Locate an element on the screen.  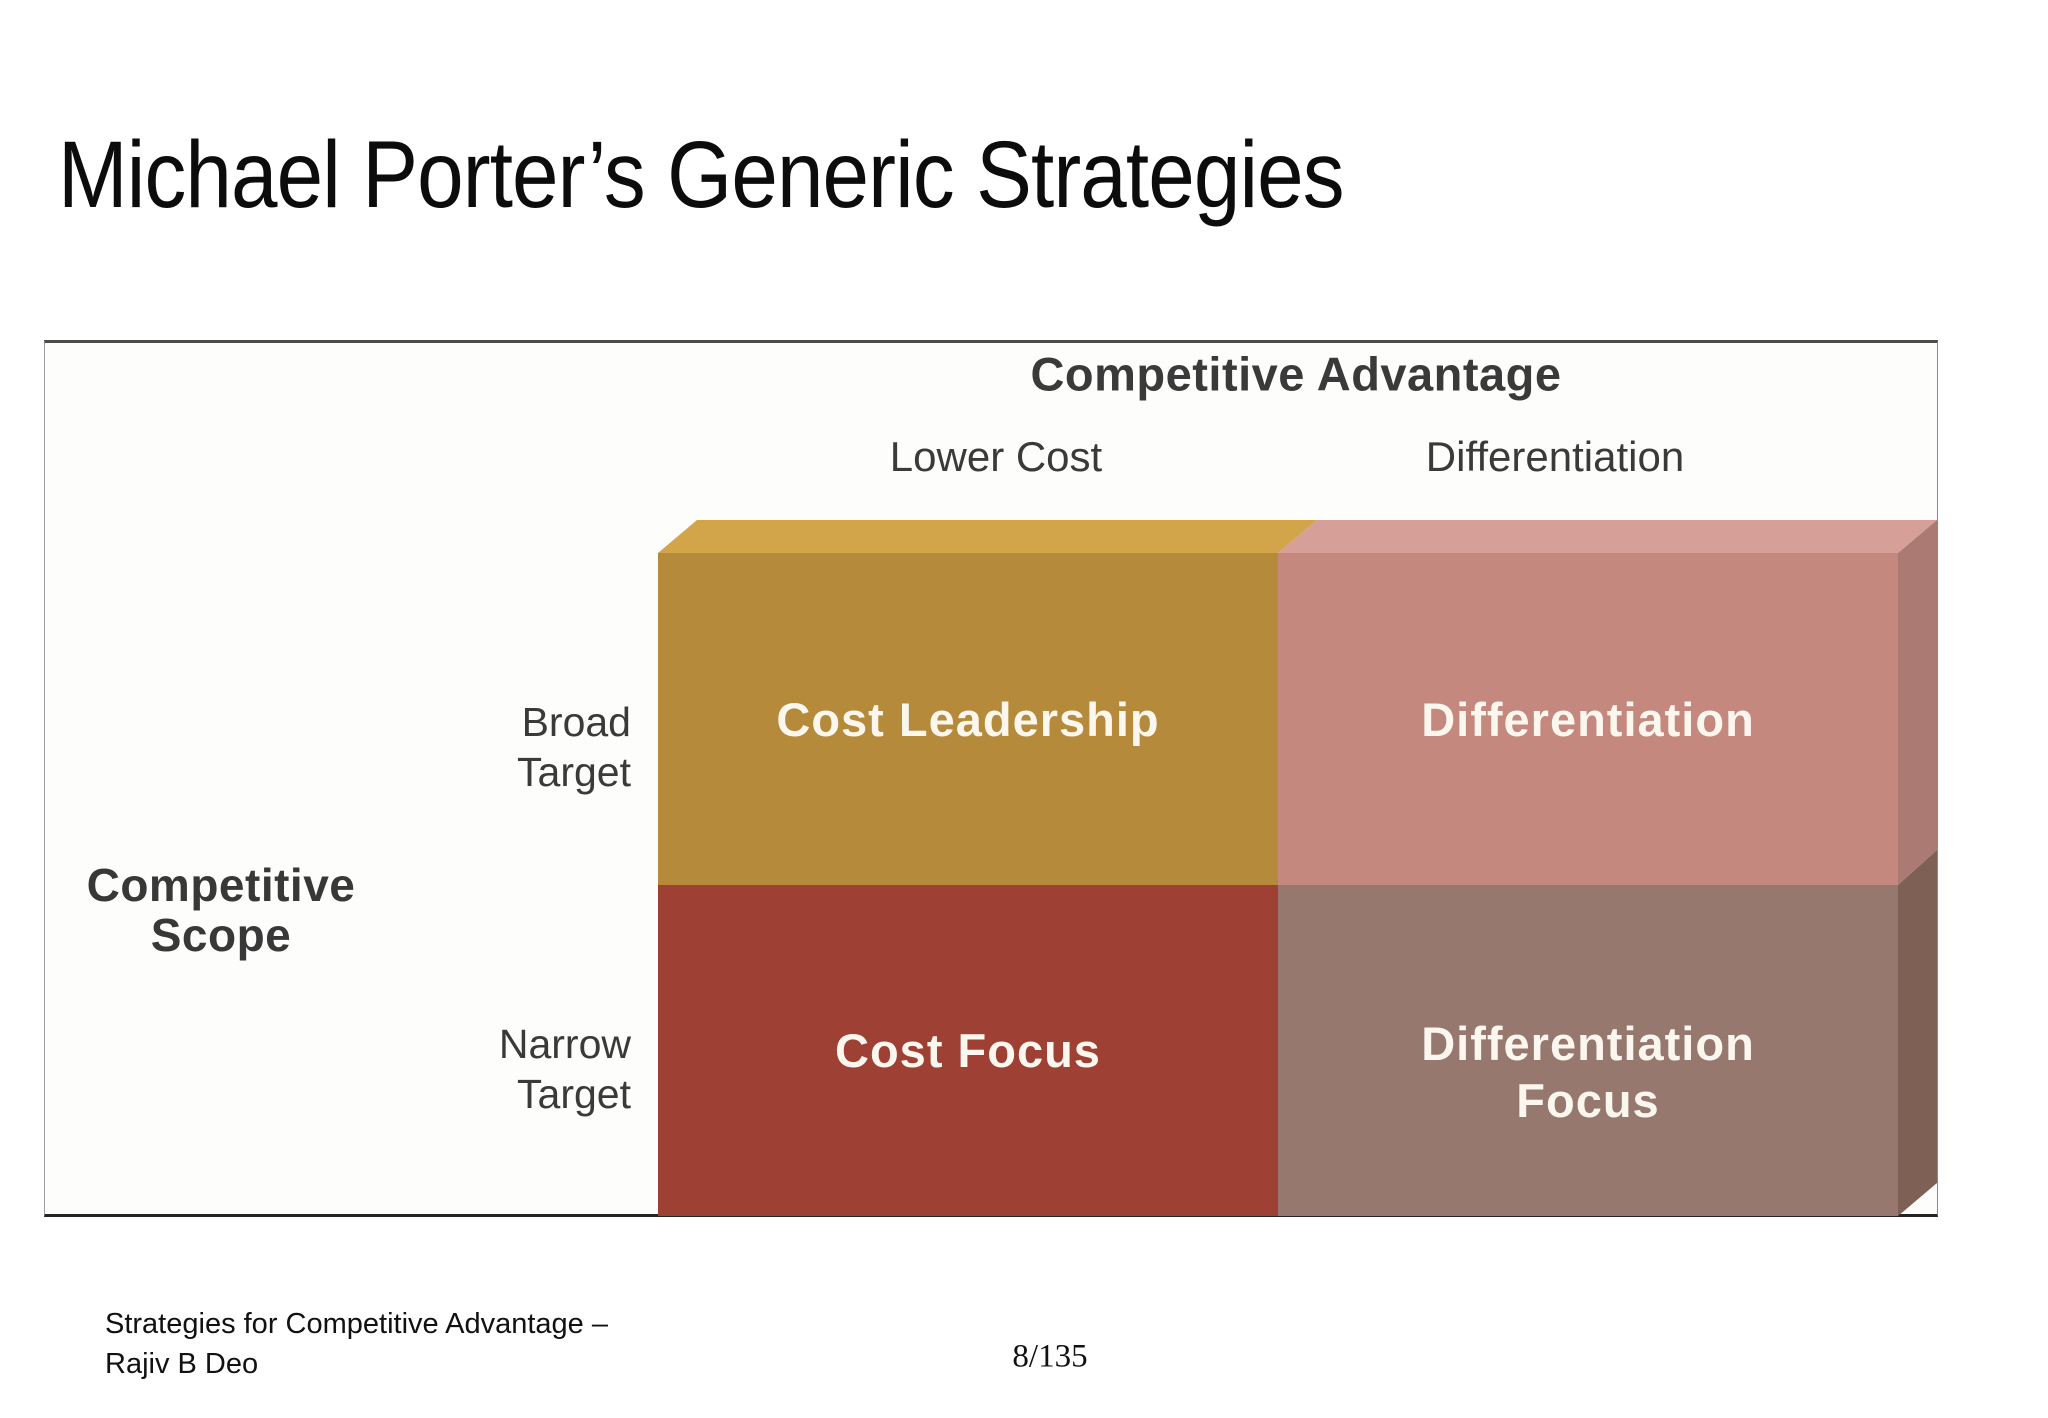
quadrant-differentiation-focus-line1: Differentiation is located at coordinates (1588, 1043).